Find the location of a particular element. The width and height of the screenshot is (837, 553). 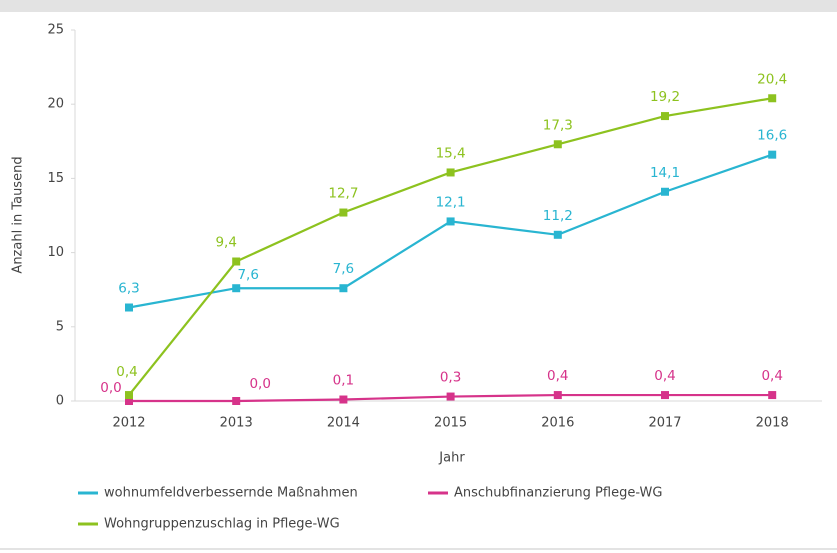

y-tick-label: 15 is located at coordinates (55, 178).